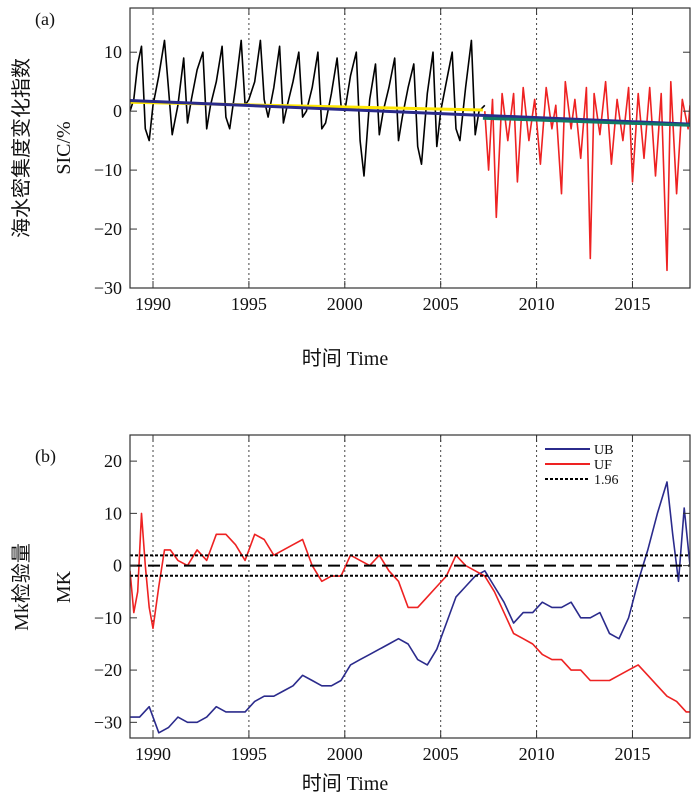 This screenshot has height=802, width=700. What do you see at coordinates (45, 19) in the screenshot?
I see `panel-a-label: (a)` at bounding box center [45, 19].